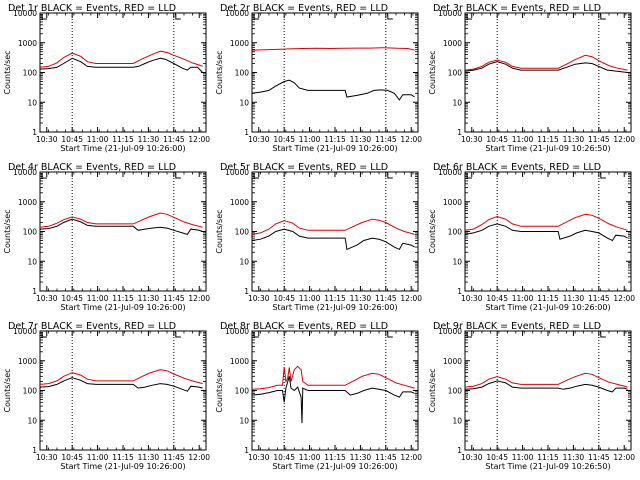 The image size is (640, 480). What do you see at coordinates (92, 167) in the screenshot?
I see `panel-title: Det 4r BLACK = Events, RED = LLD` at bounding box center [92, 167].